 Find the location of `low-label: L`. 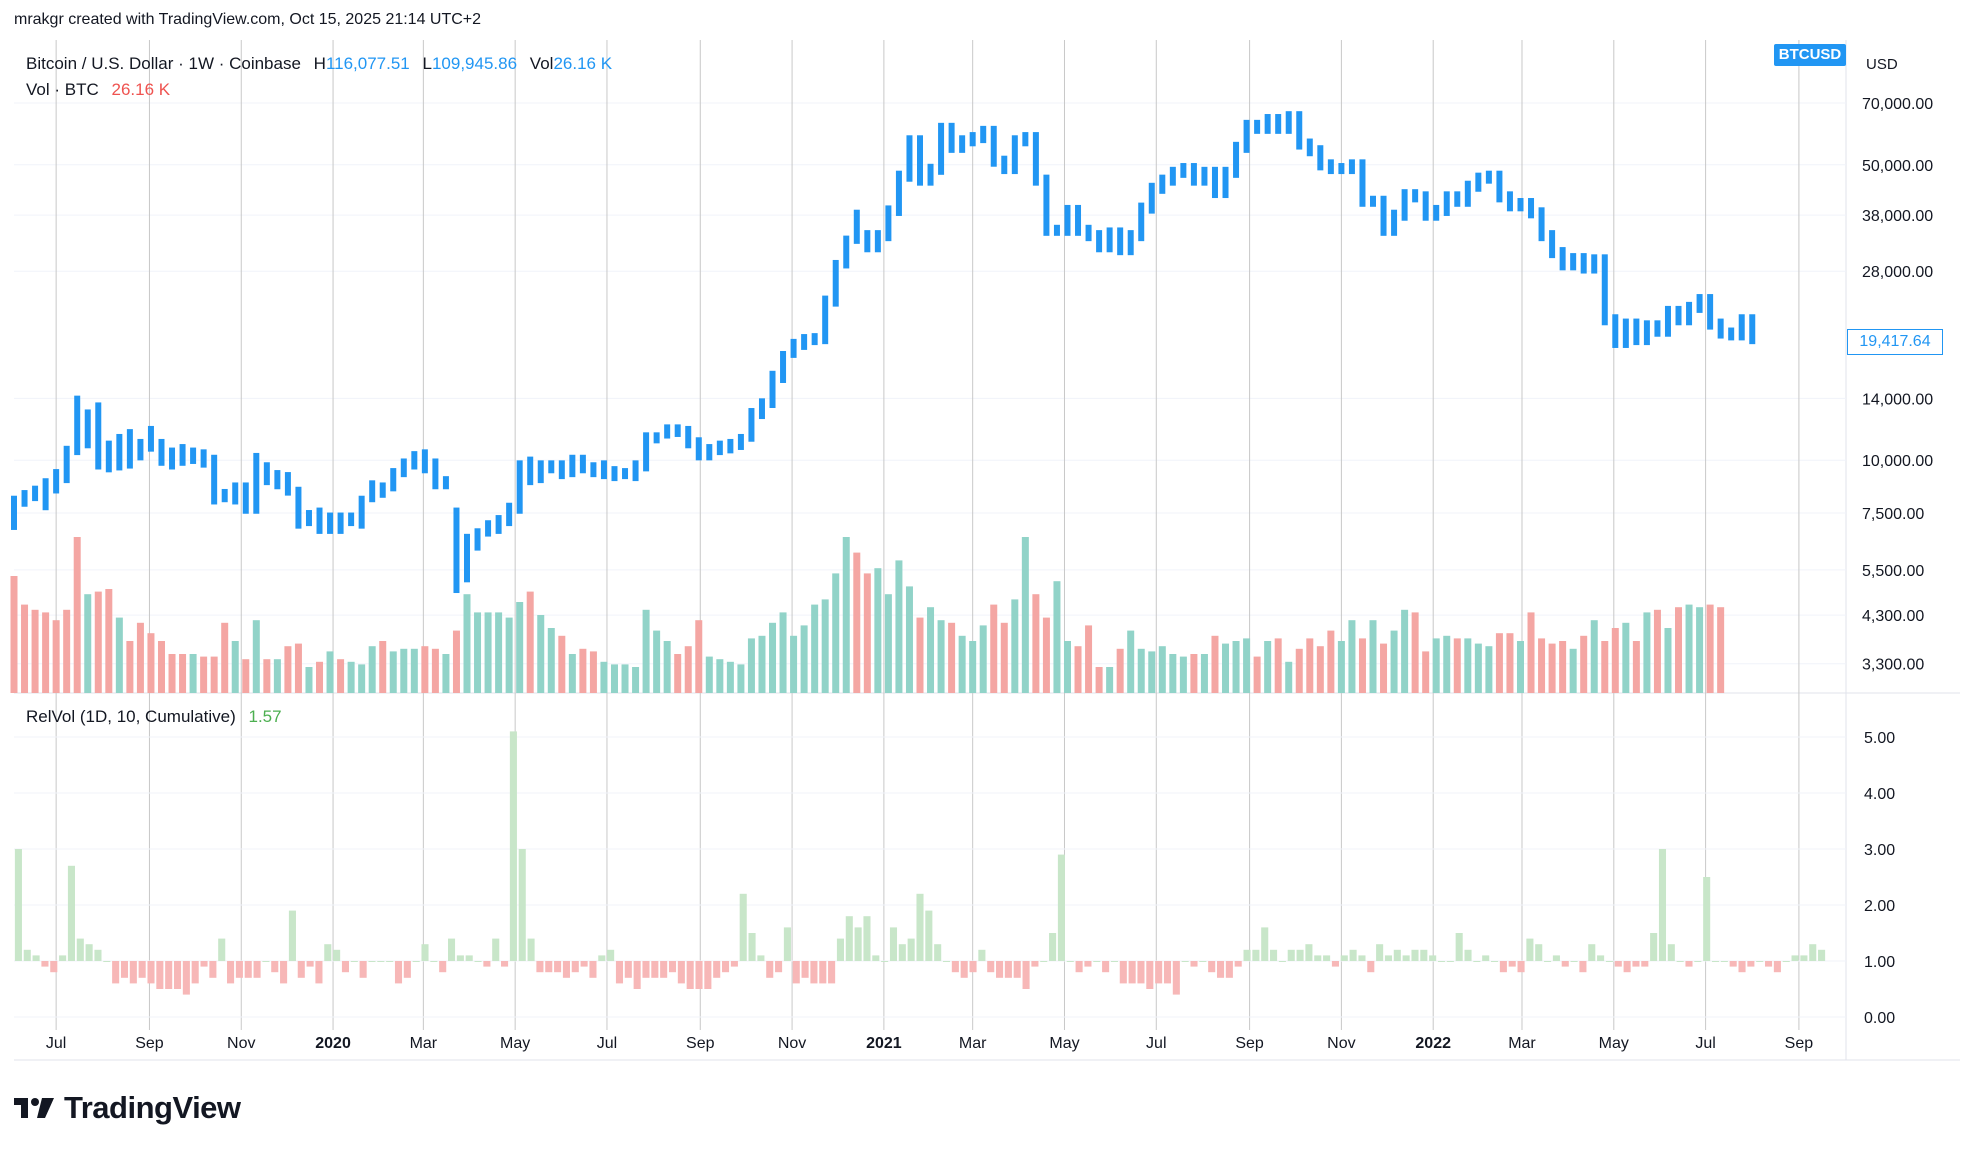

low-label: L is located at coordinates (427, 63).